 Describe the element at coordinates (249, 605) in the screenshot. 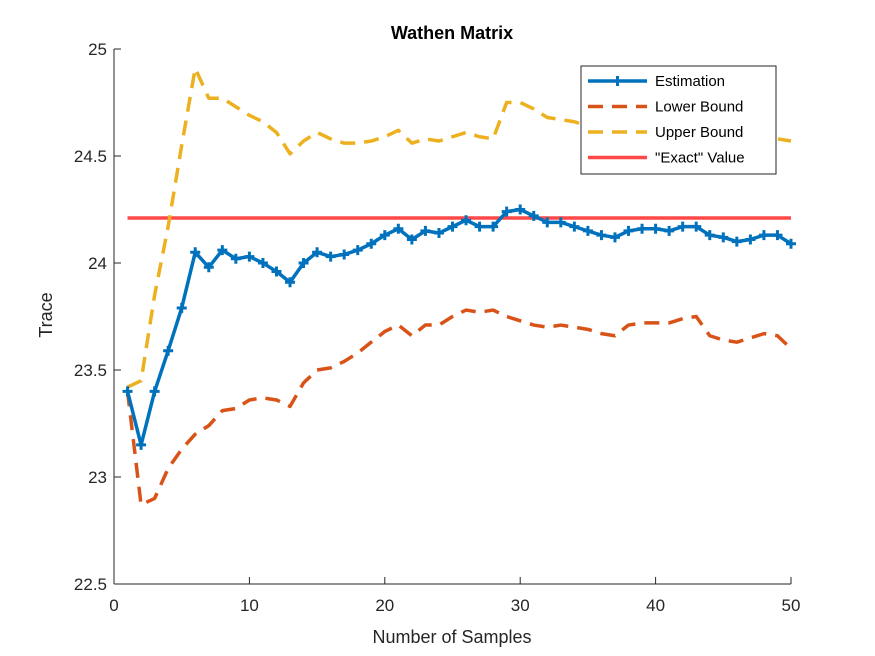

I see `x-tick-label: 10` at that location.